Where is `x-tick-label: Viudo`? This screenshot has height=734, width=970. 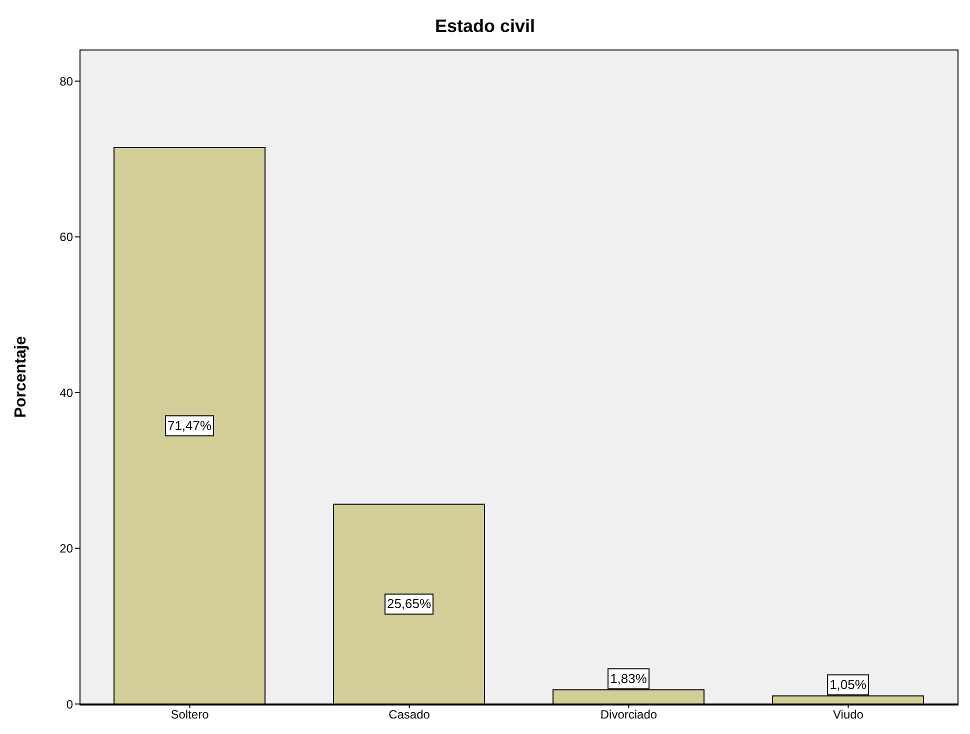 x-tick-label: Viudo is located at coordinates (848, 715).